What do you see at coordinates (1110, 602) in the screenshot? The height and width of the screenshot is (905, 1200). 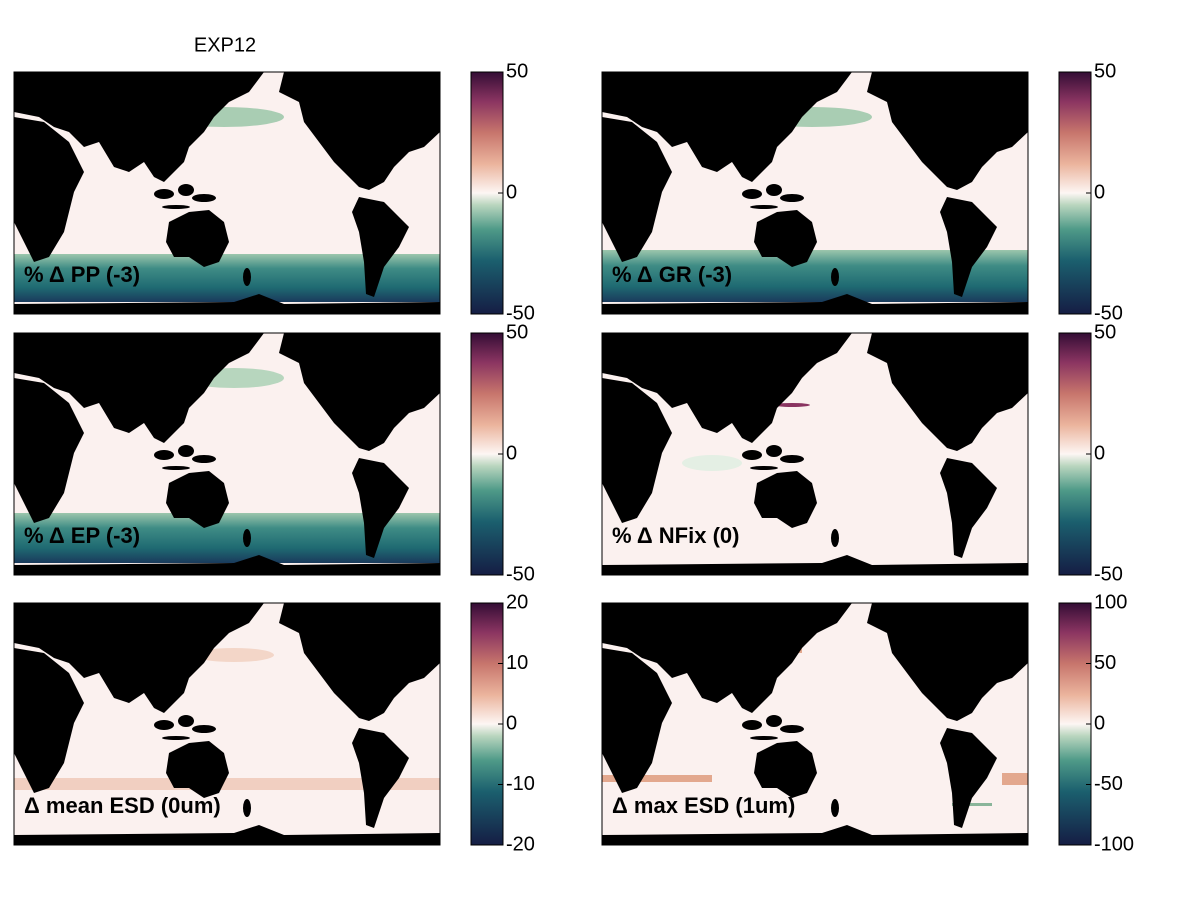 I see `colorbar-tick-label: 100` at bounding box center [1110, 602].